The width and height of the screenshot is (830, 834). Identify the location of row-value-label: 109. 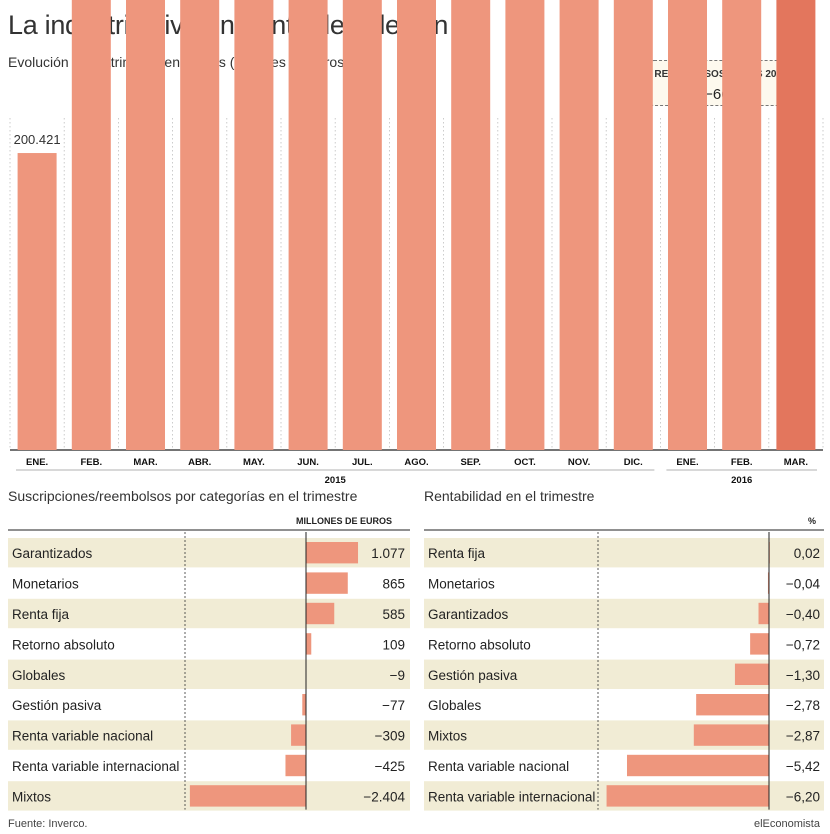
(393, 644).